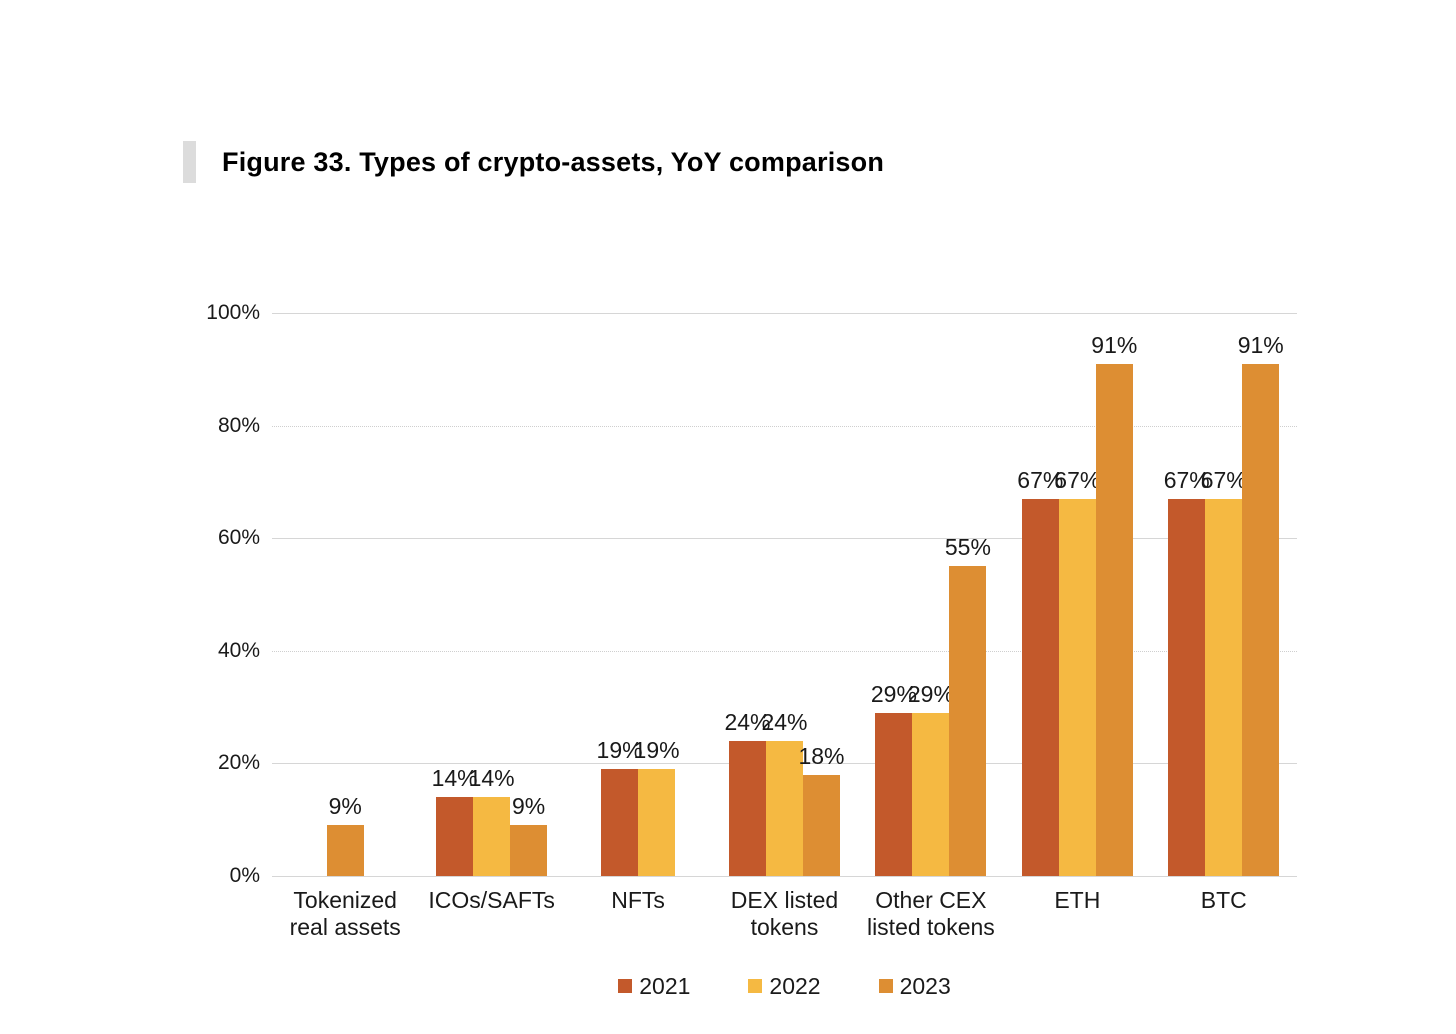 This screenshot has width=1456, height=1034. I want to click on legend-label: 2023, so click(925, 986).